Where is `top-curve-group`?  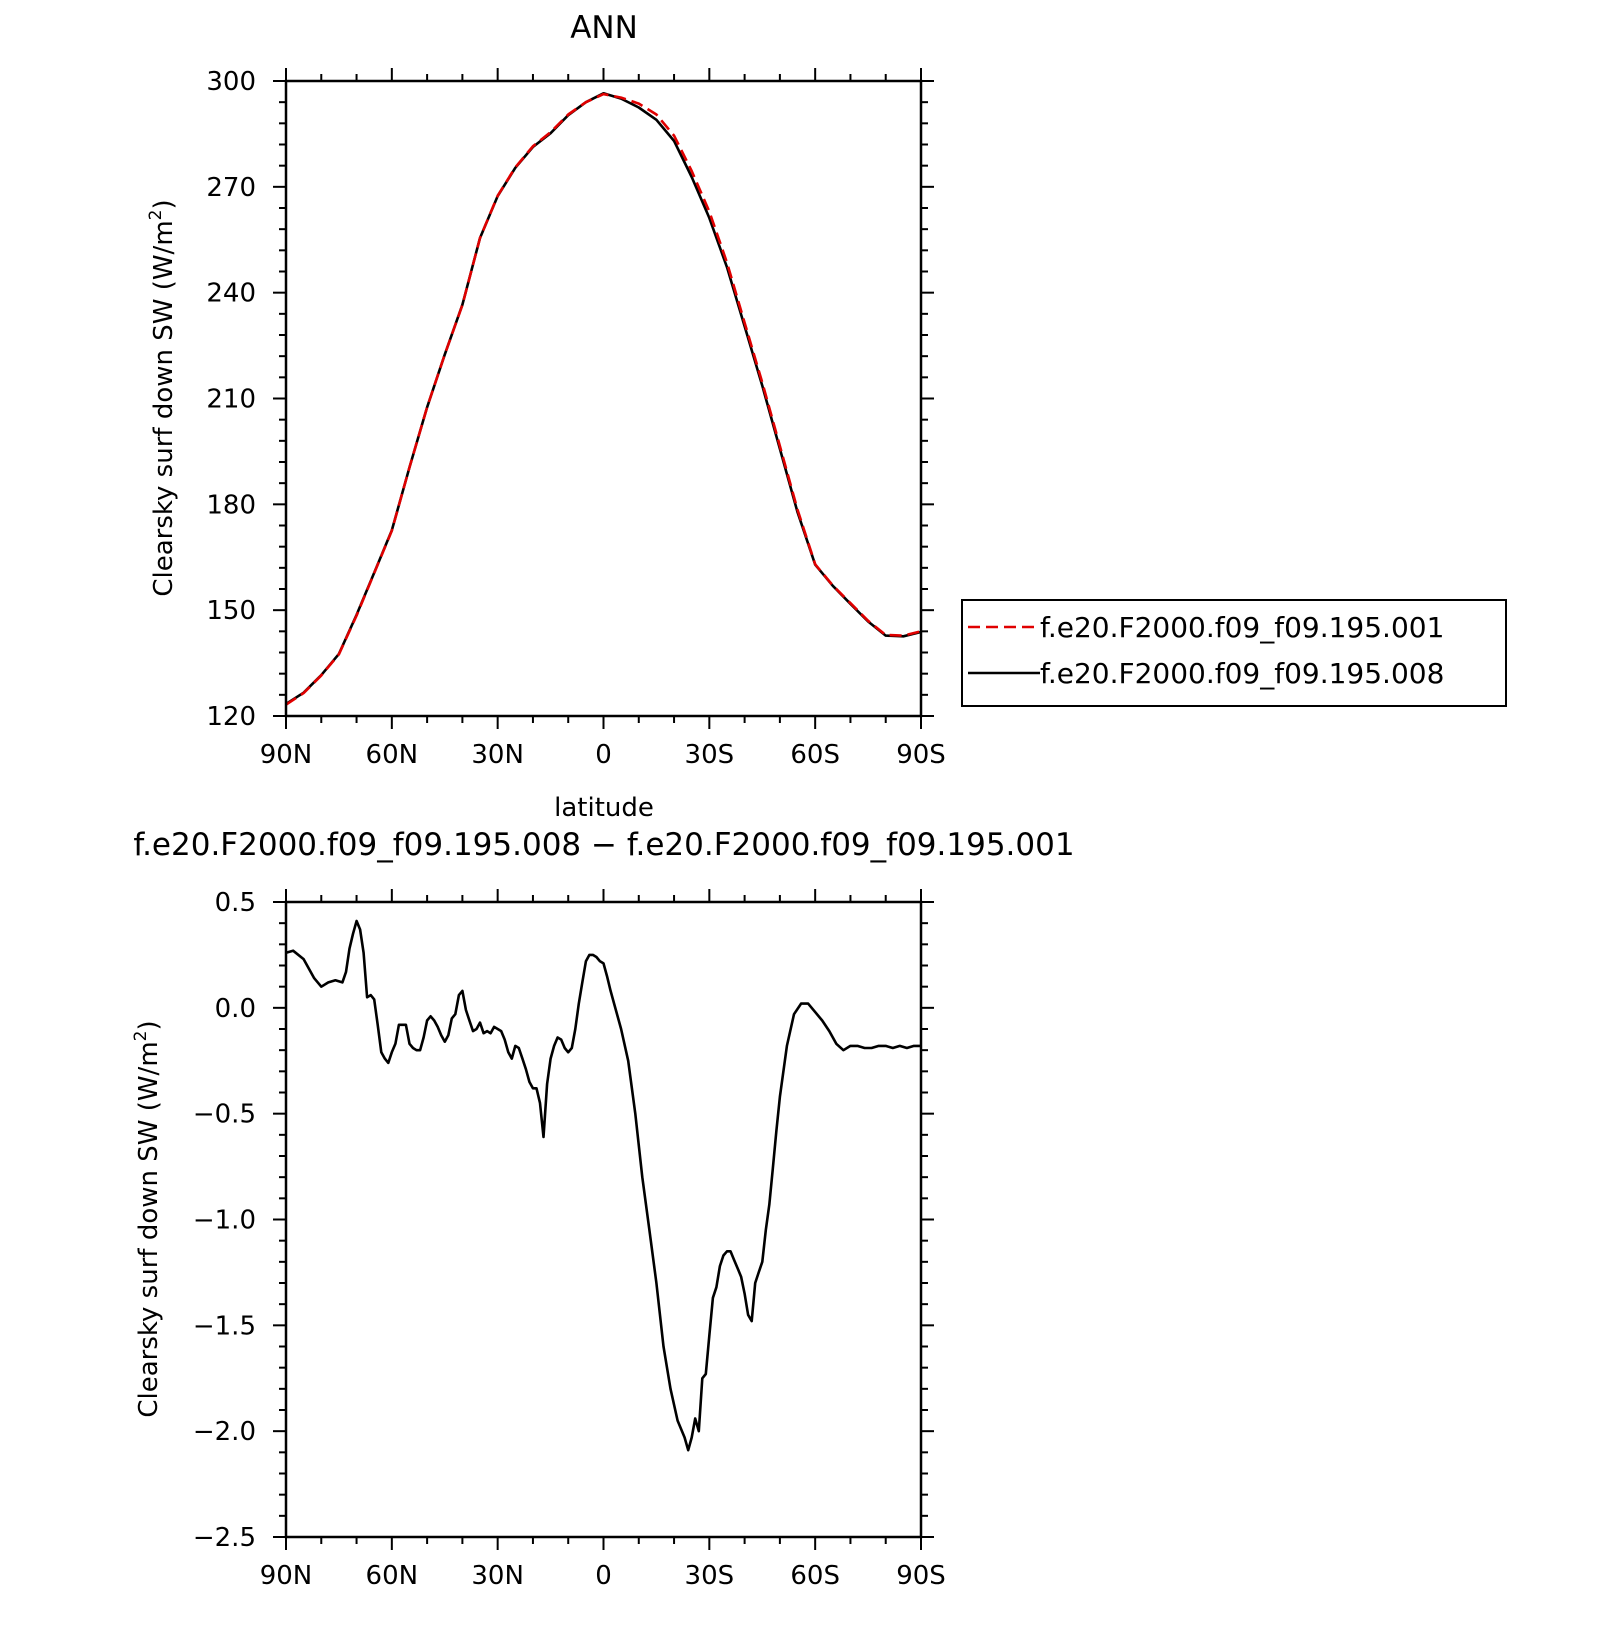 top-curve-group is located at coordinates (603, 399).